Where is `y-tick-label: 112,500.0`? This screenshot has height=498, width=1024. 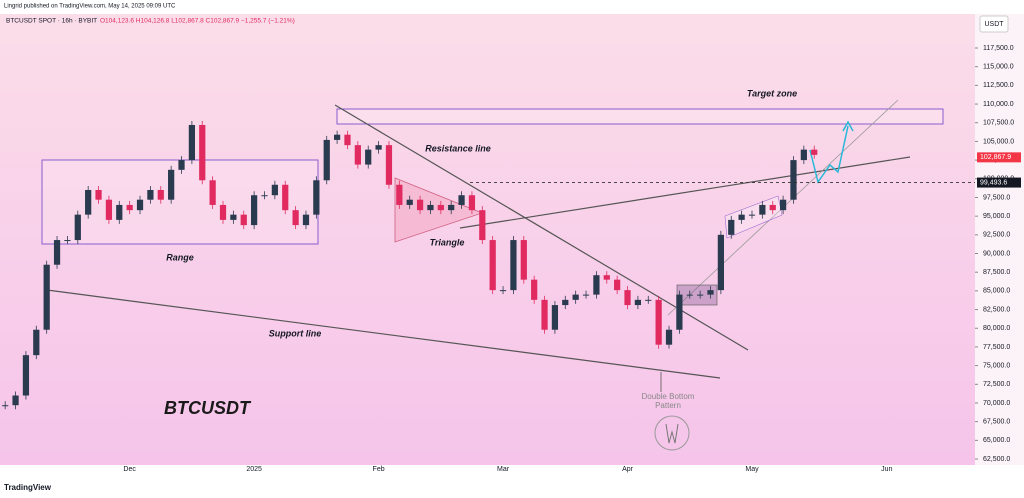 y-tick-label: 112,500.0 is located at coordinates (998, 85).